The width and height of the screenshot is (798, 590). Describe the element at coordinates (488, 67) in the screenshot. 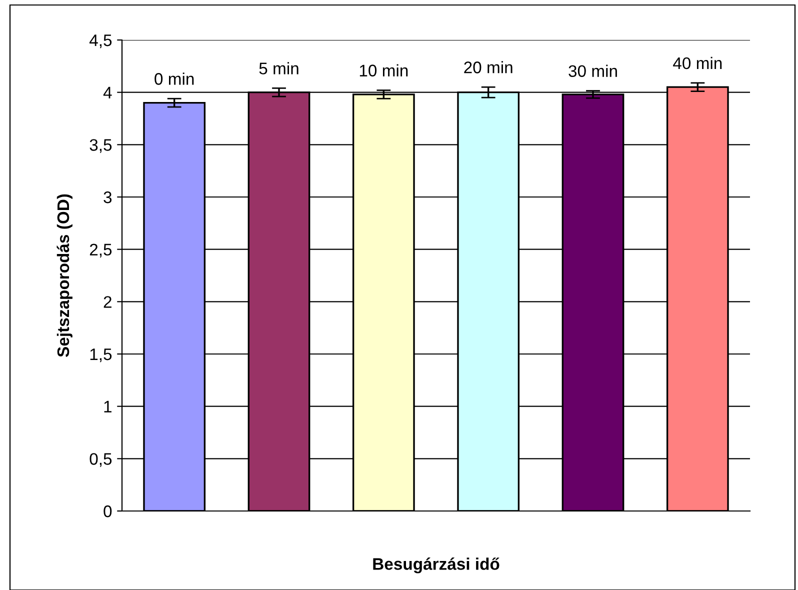

I see `x-tick-label: 20 min` at that location.